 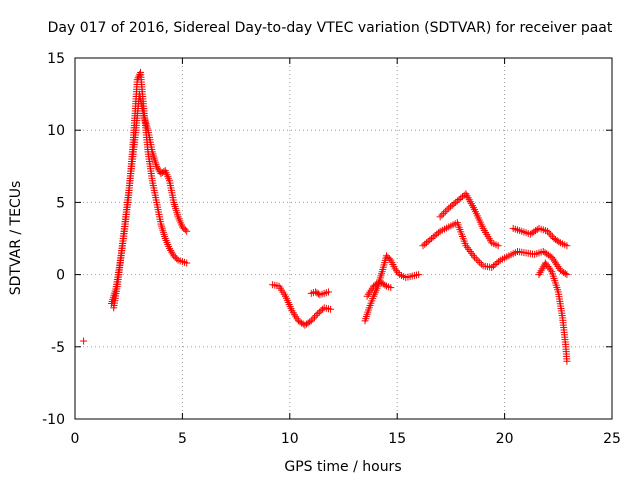 What do you see at coordinates (60, 203) in the screenshot?
I see `y-tick-label: 5` at bounding box center [60, 203].